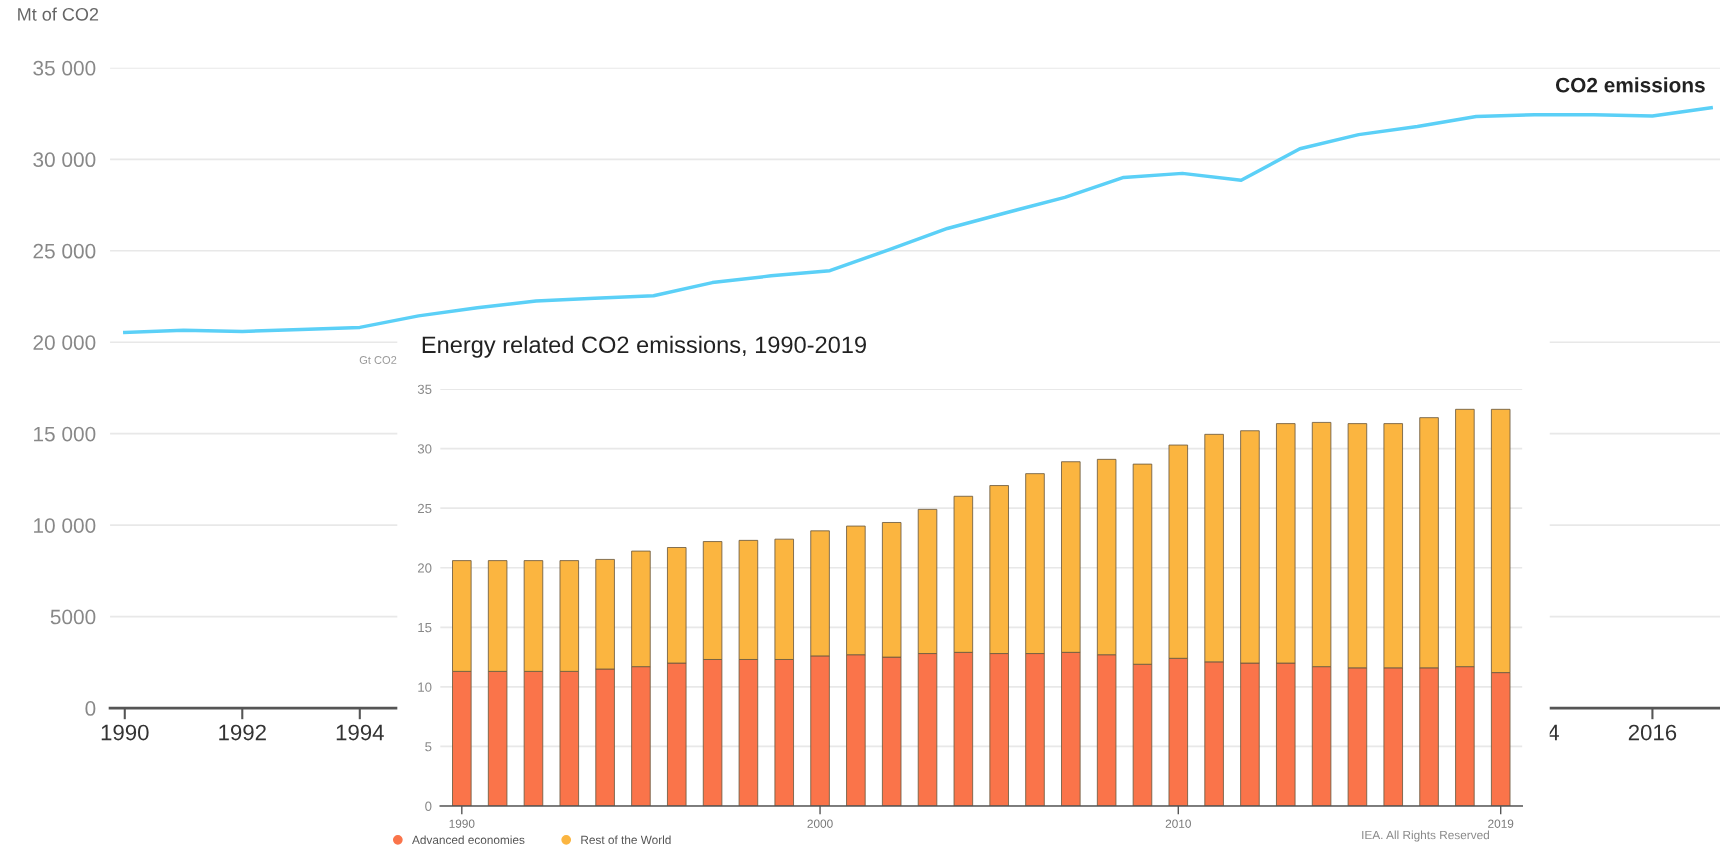  I want to click on x-tick-label: 2010, so click(1178, 823).